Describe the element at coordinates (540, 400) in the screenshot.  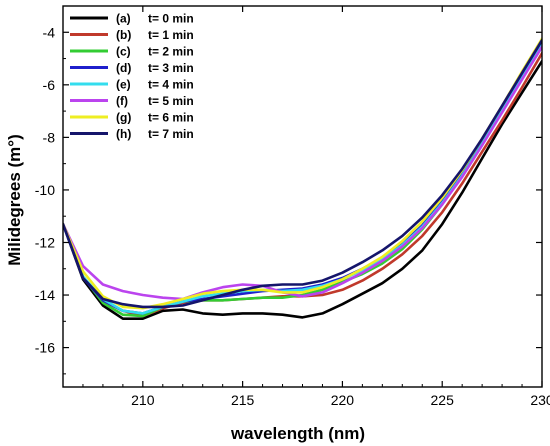
I see `x-tick-label: 230` at that location.